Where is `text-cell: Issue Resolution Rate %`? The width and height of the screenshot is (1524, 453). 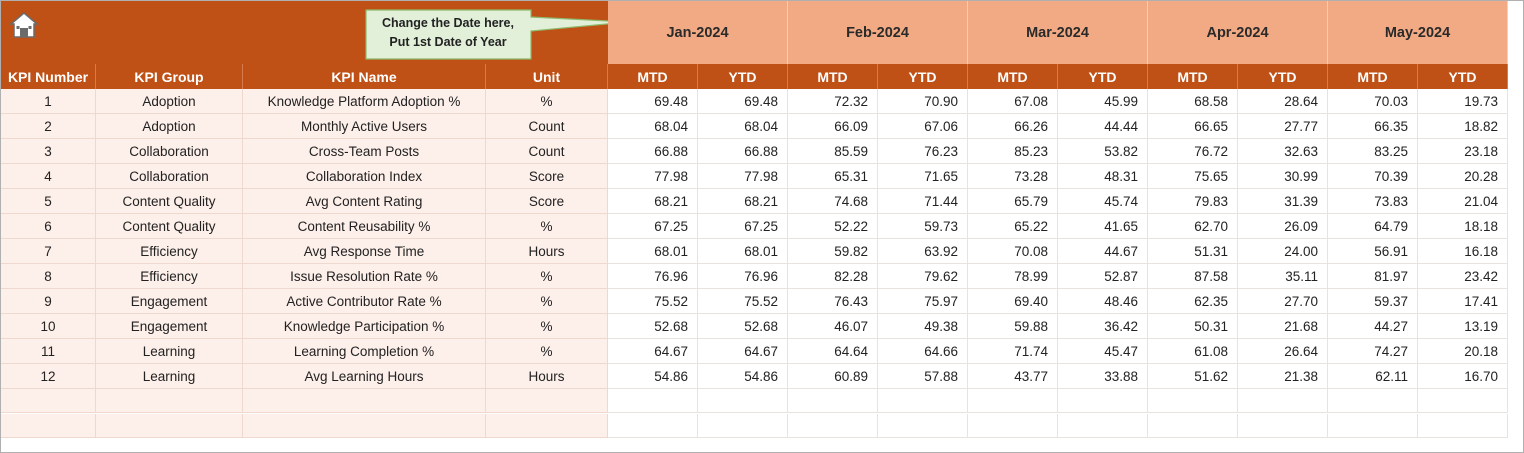
text-cell: Issue Resolution Rate % is located at coordinates (364, 276).